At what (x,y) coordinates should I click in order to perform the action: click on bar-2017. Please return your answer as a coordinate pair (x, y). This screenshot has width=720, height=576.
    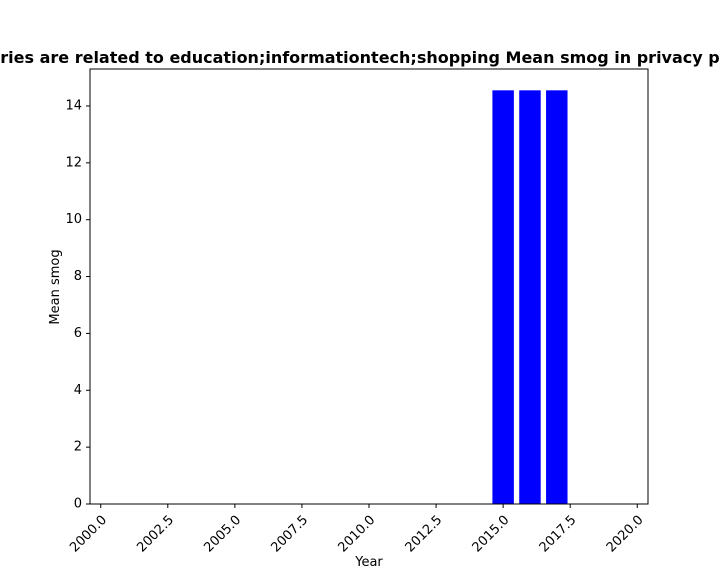
    Looking at the image, I should click on (557, 297).